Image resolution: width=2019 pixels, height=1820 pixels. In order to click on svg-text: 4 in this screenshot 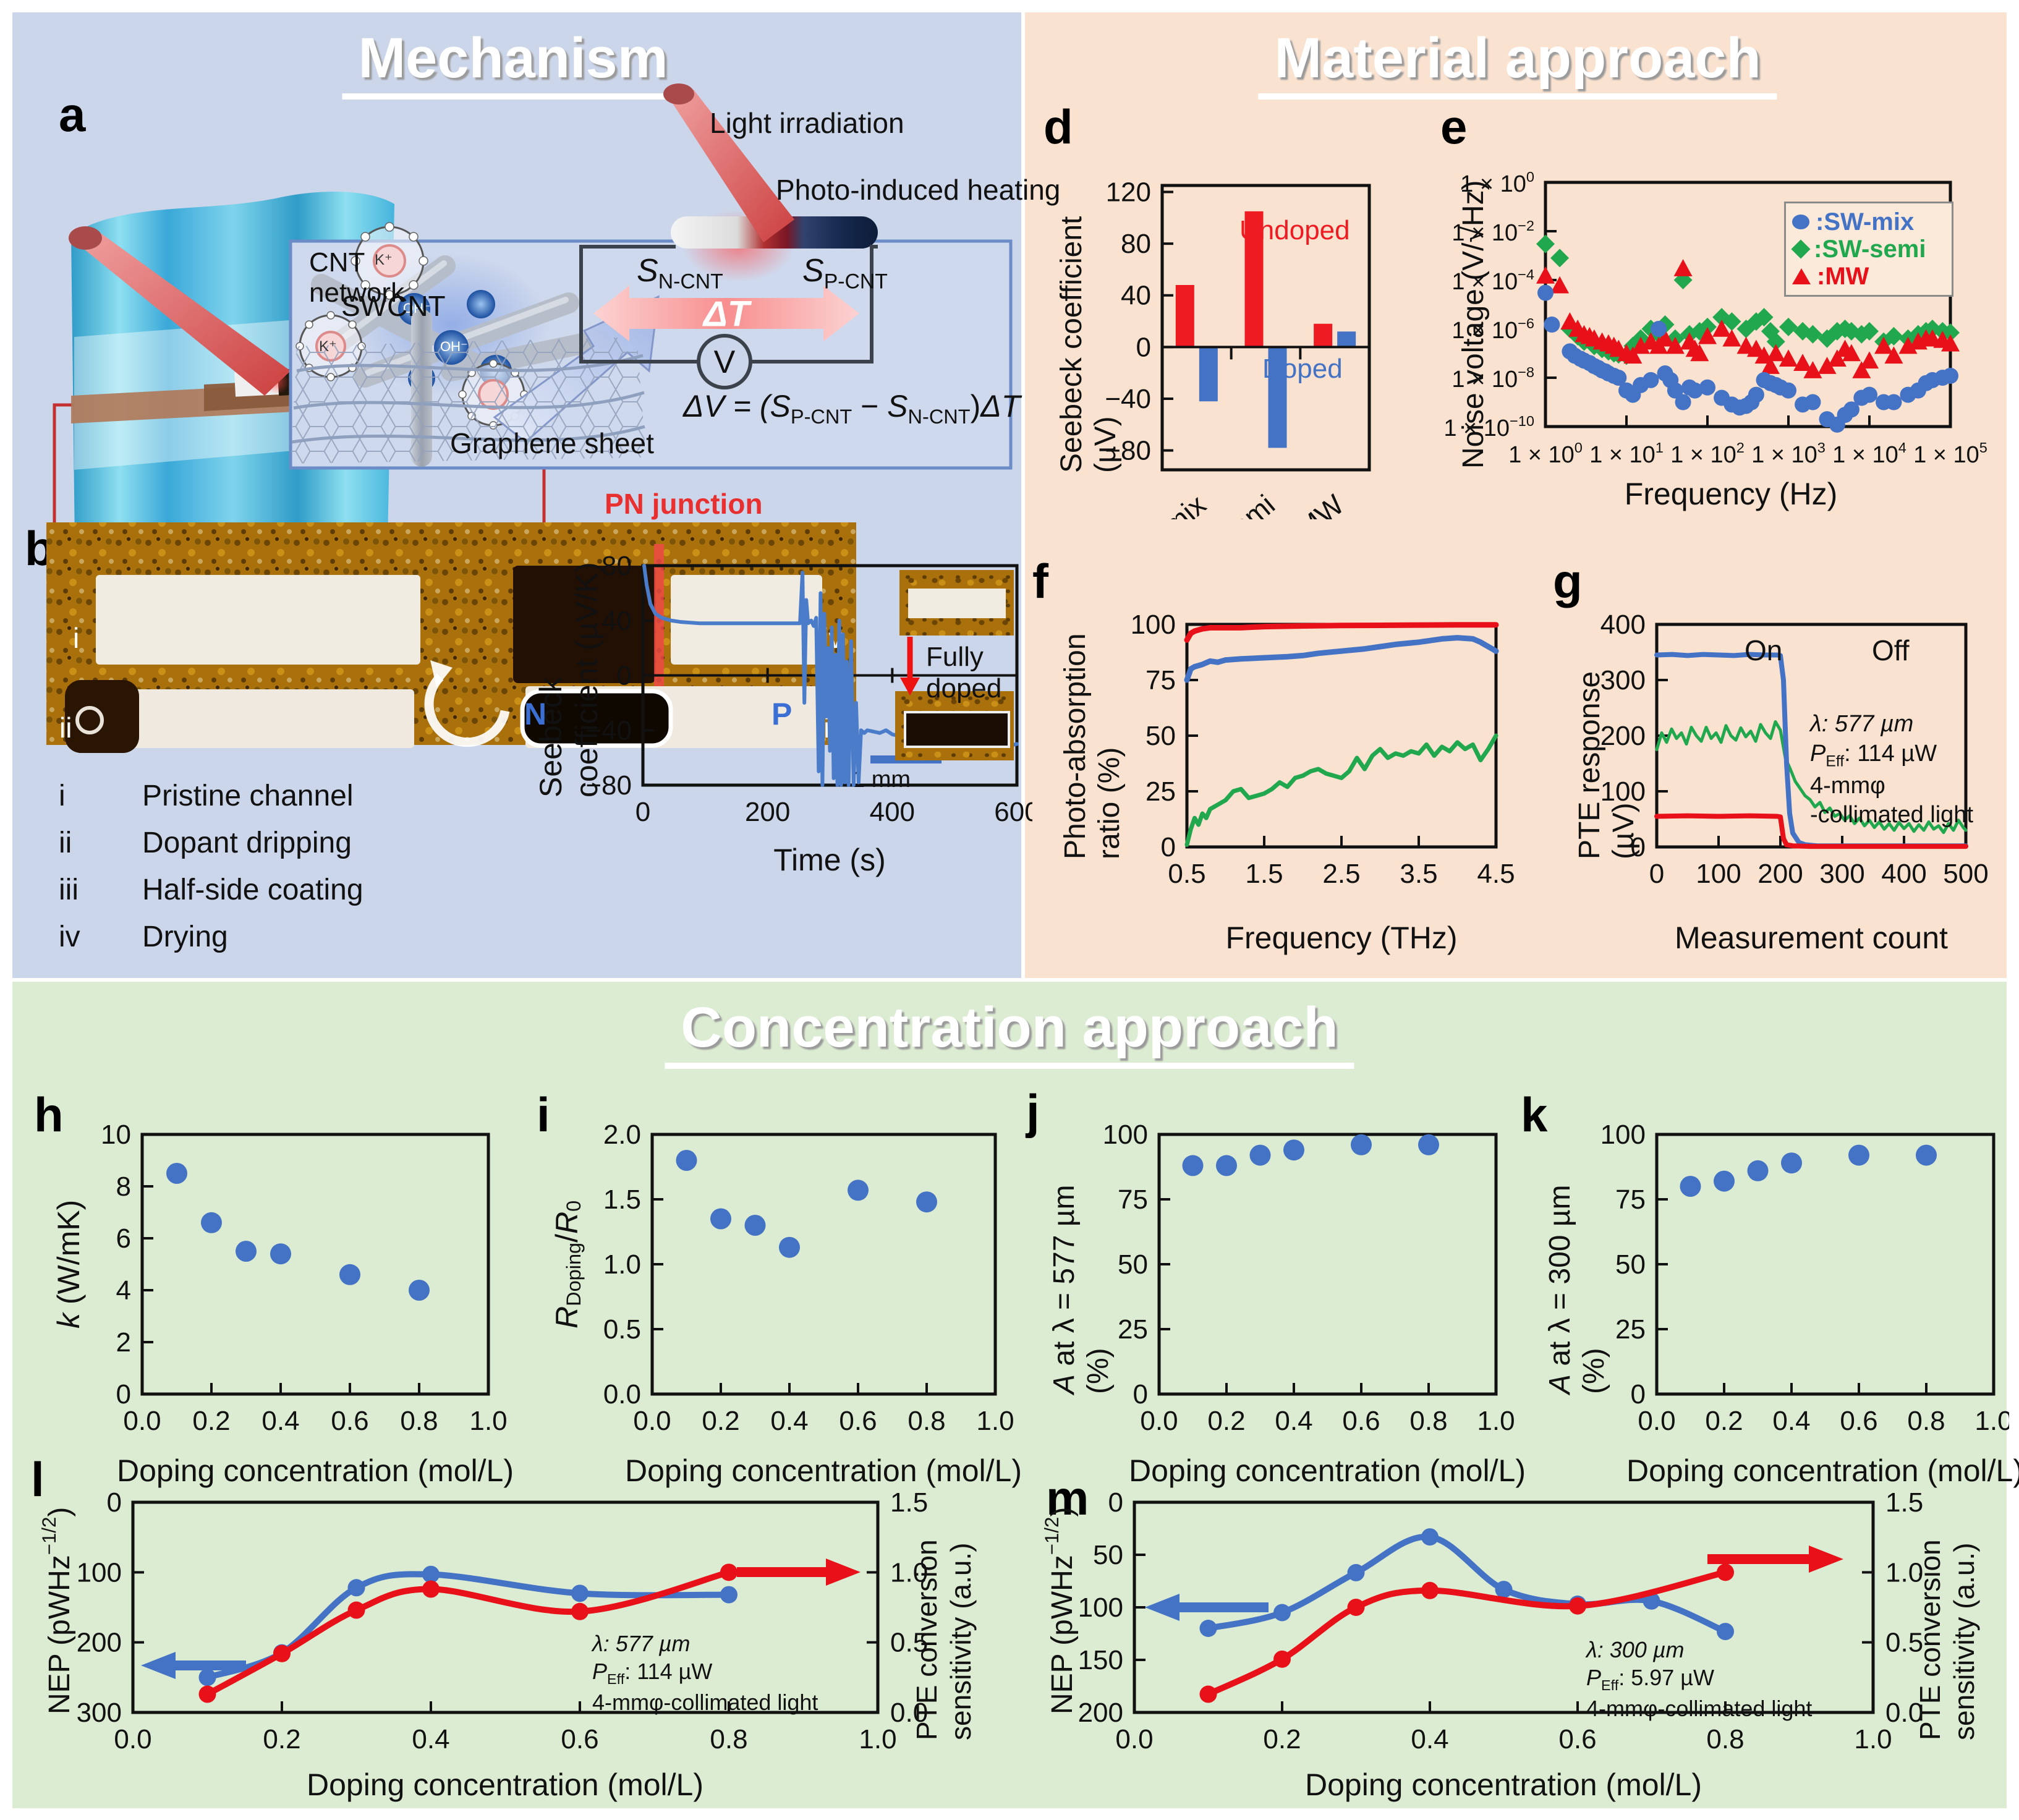, I will do `click(123, 1291)`.